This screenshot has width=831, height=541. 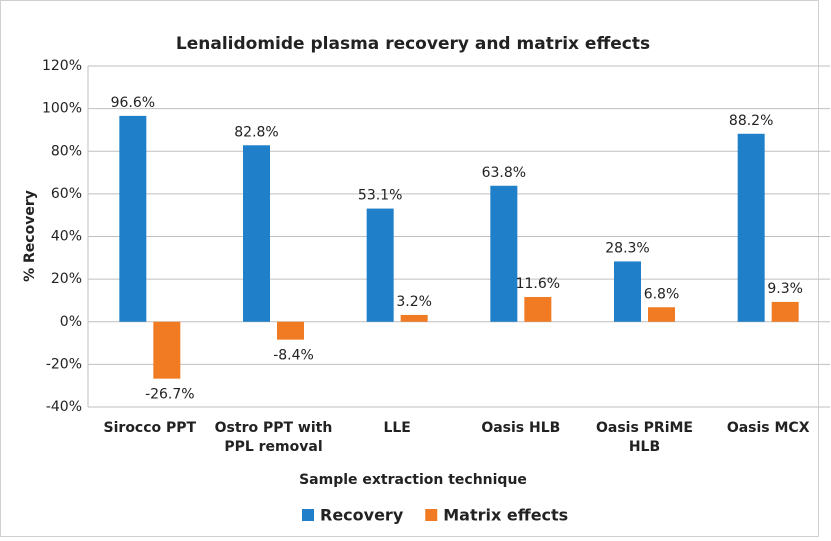 I want to click on value-label: 3.2%, so click(x=414, y=302).